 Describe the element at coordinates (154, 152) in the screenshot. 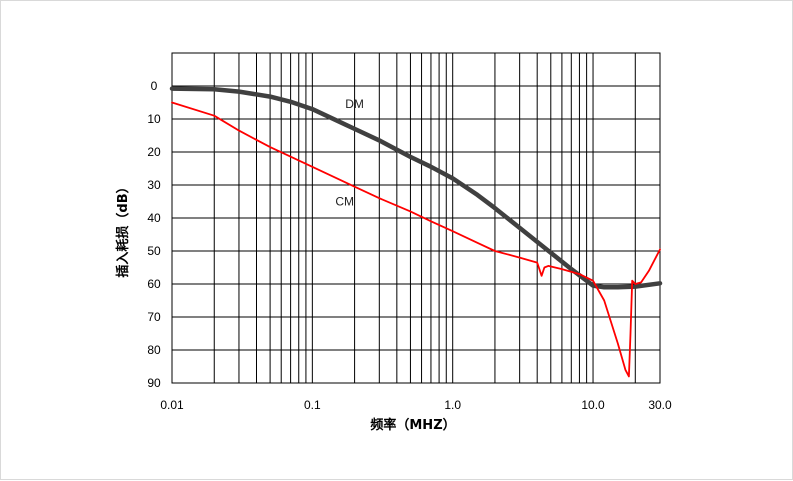

I see `y-tick-label: 20` at that location.